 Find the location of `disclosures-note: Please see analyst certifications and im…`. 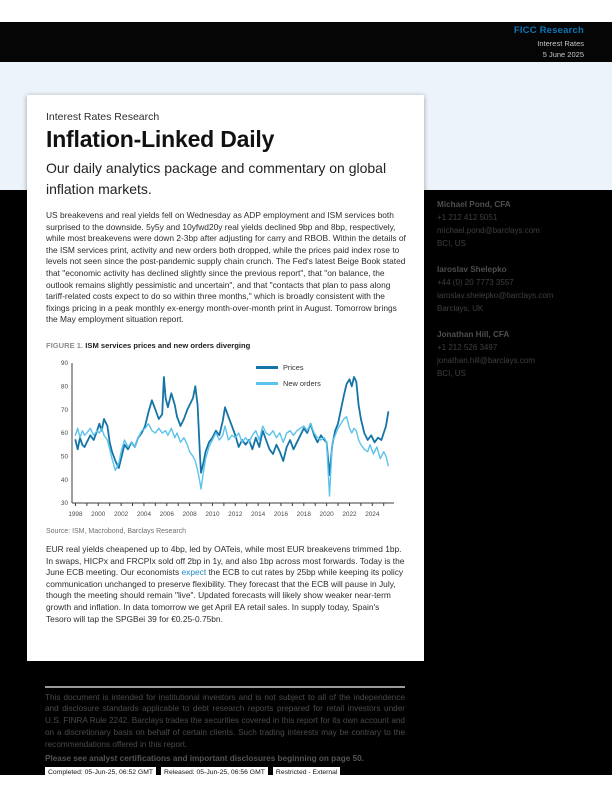

disclosures-note: Please see analyst certifications and im… is located at coordinates (204, 758).